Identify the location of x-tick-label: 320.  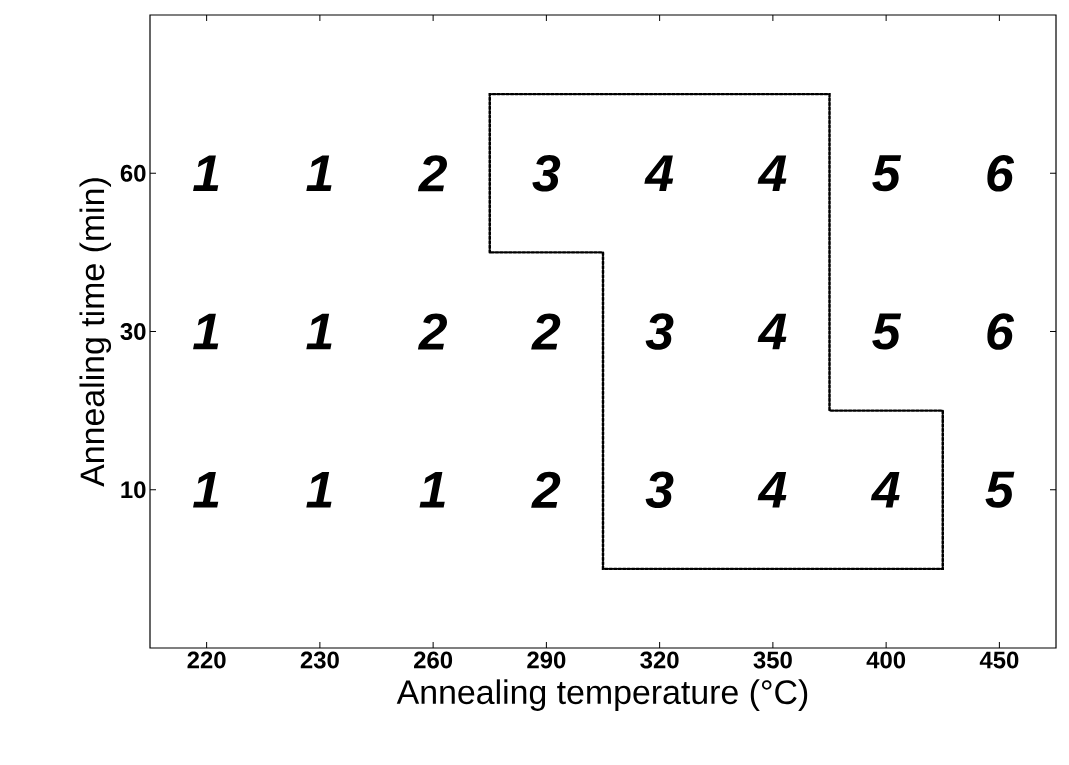
(659, 660).